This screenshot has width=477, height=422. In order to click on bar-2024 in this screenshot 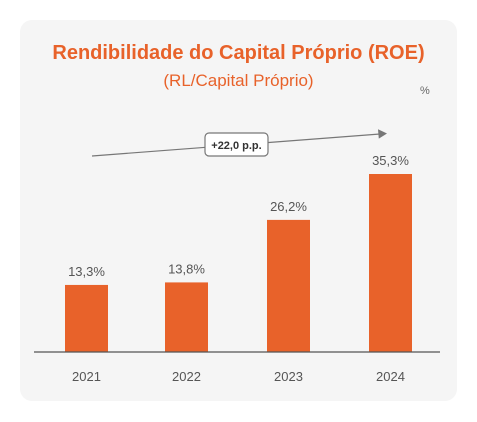, I will do `click(390, 263)`.